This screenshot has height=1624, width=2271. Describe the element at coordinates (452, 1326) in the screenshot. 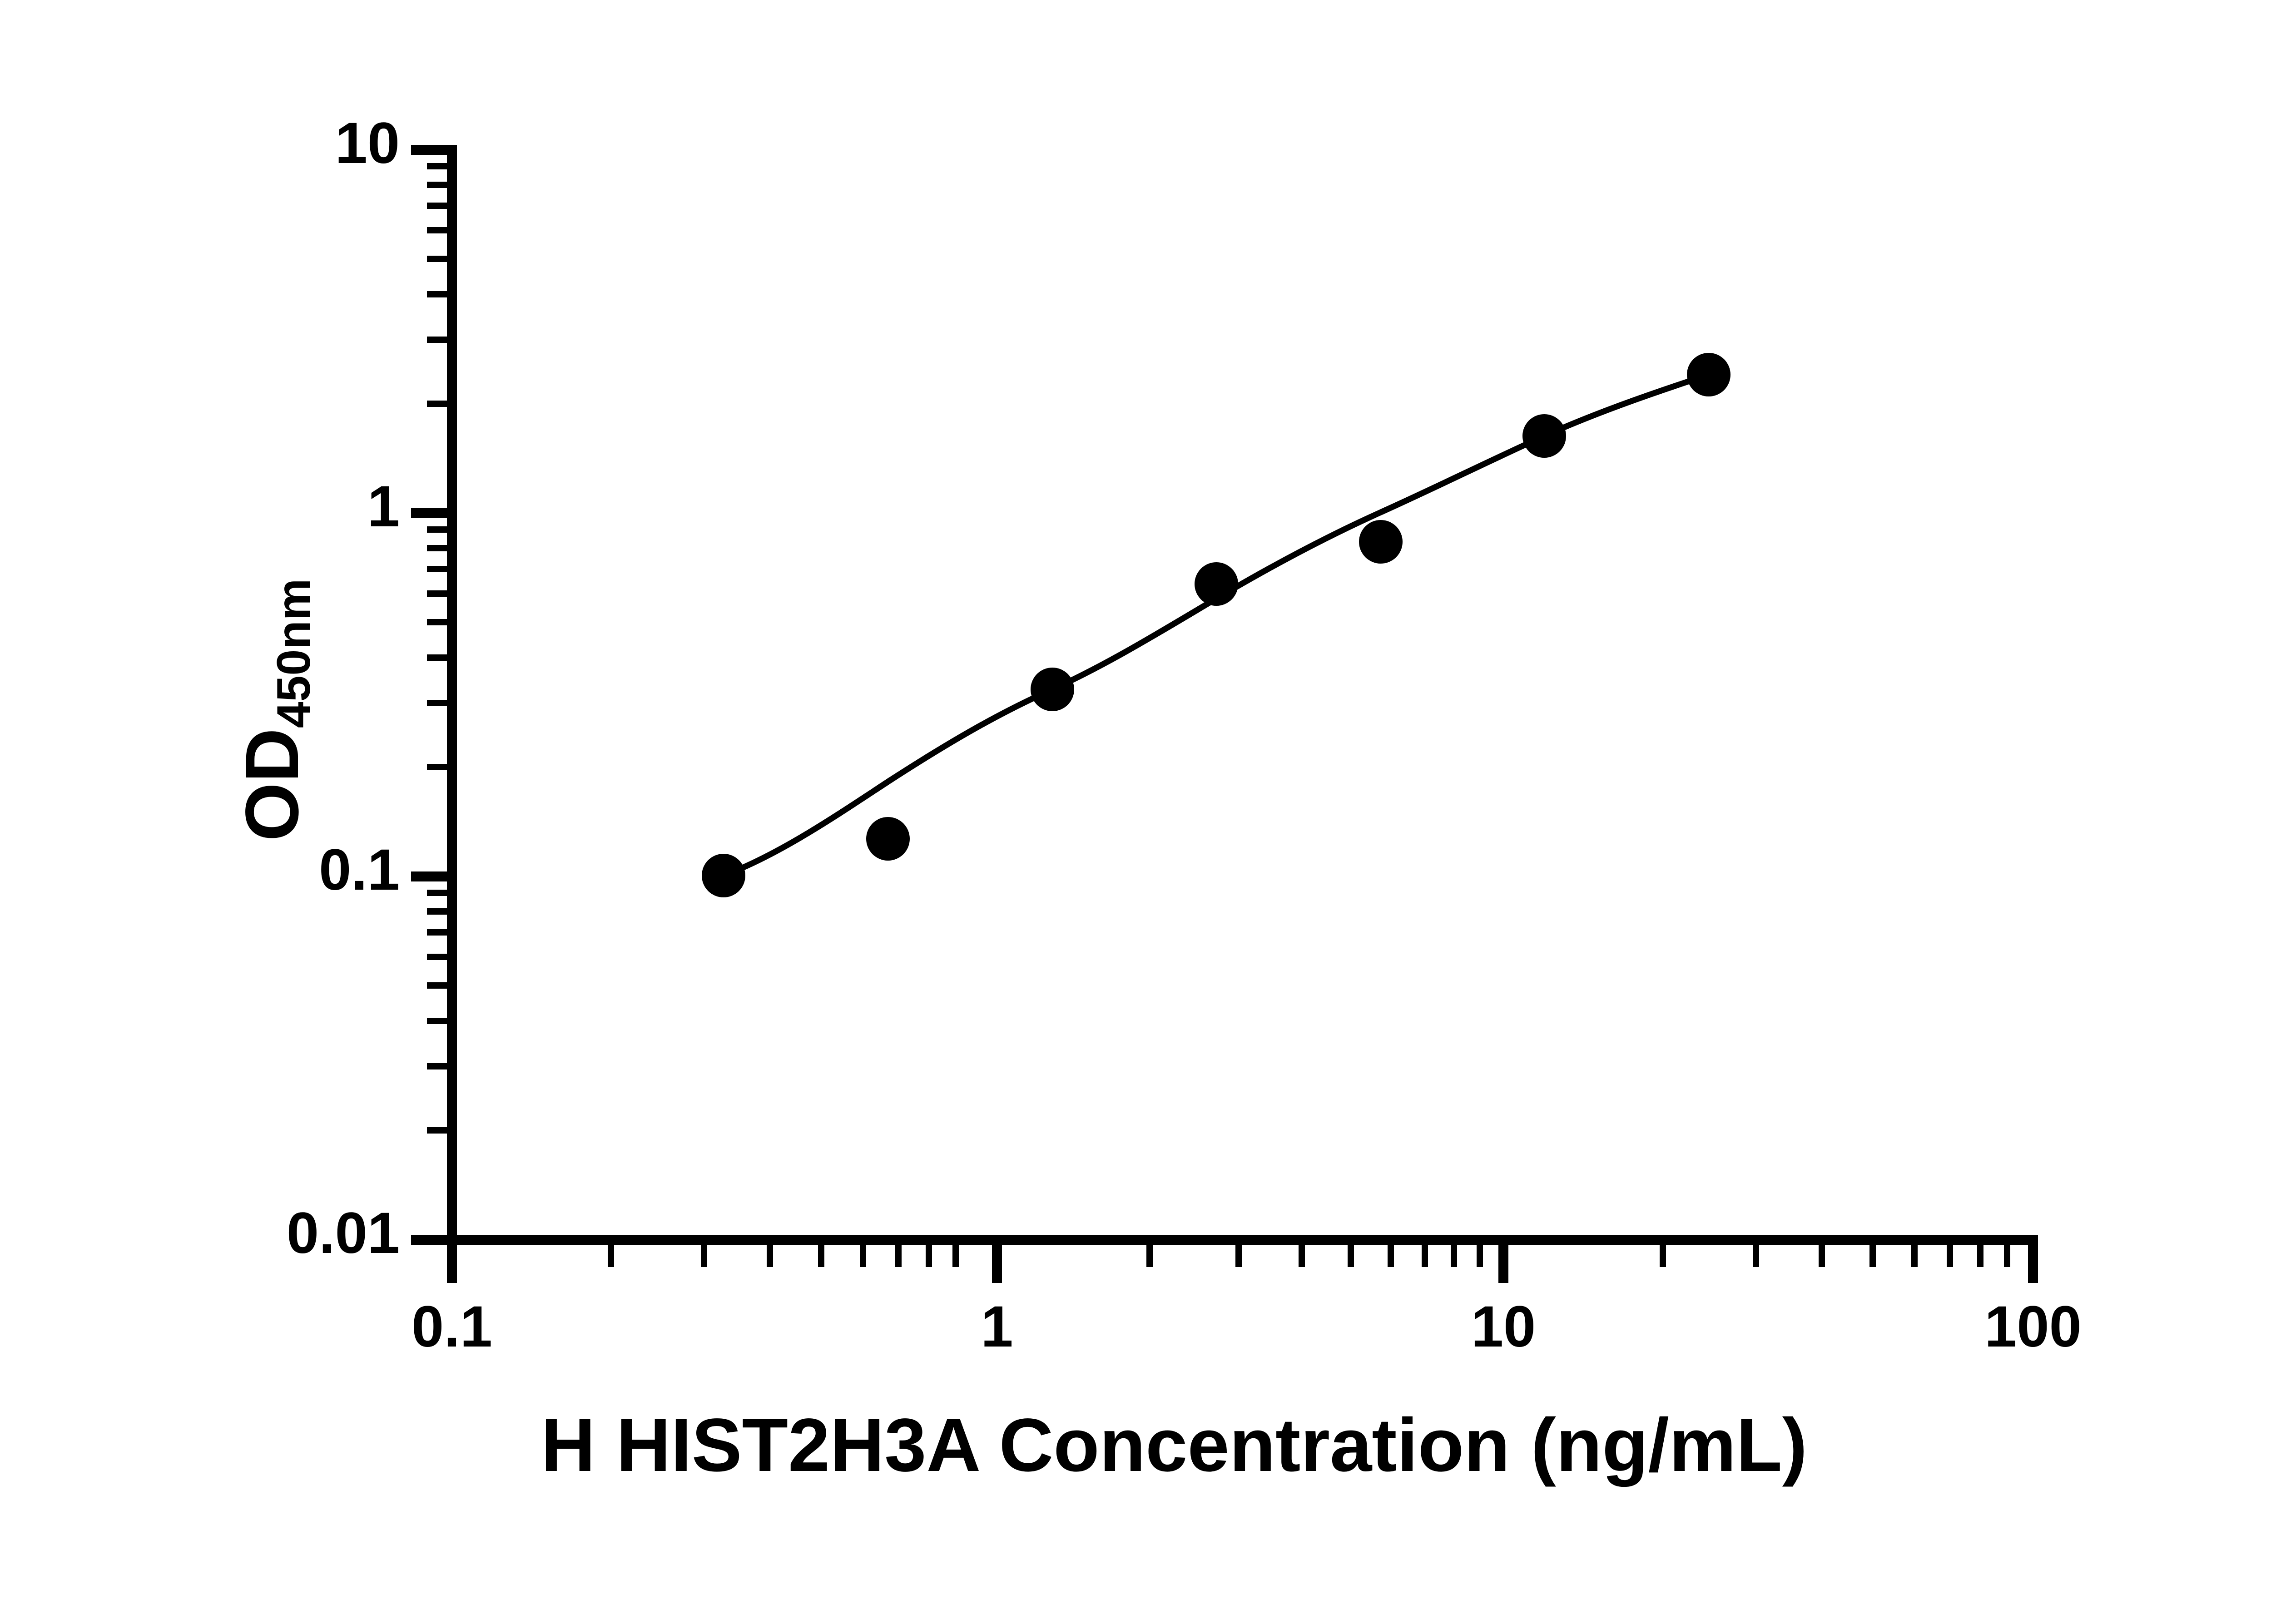

I see `x-tick-label-0-1: 0.1` at that location.